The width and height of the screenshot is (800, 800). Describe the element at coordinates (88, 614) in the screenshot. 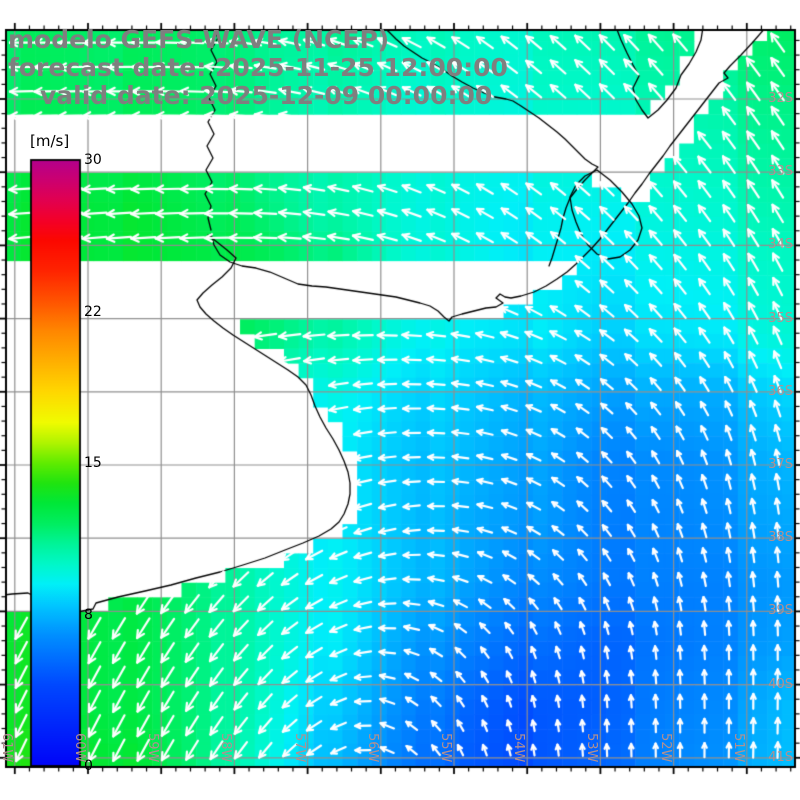

I see `colorbar-tick-label: 8` at that location.